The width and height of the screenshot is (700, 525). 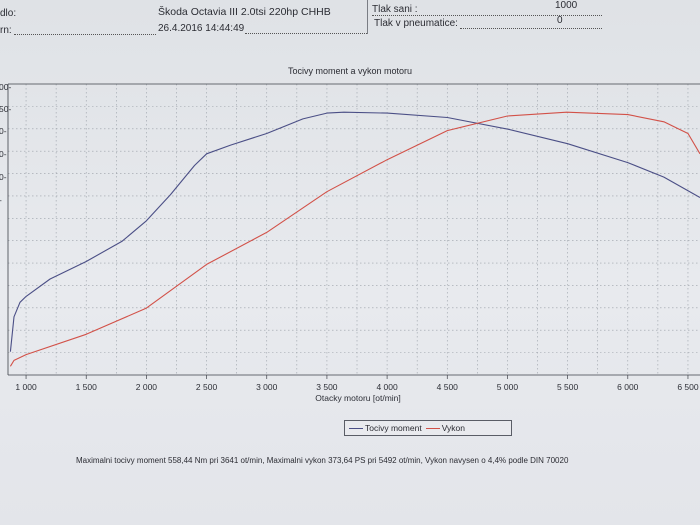 What do you see at coordinates (508, 387) in the screenshot?
I see `x-tick-label: 5 000` at bounding box center [508, 387].